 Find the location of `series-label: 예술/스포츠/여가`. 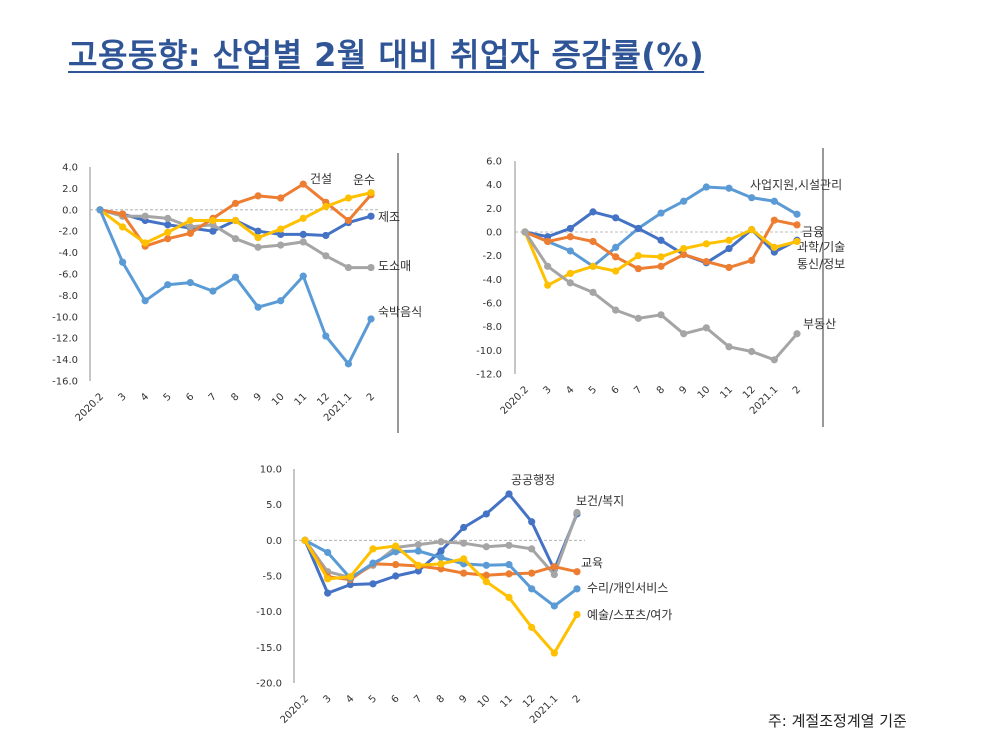

series-label: 예술/스포츠/여가 is located at coordinates (629, 615).